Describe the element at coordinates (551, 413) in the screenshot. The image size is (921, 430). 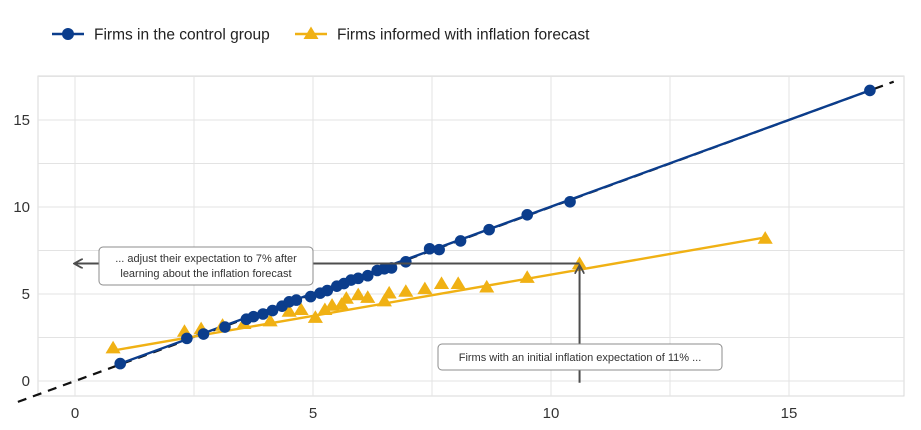
I see `x-tick-label: 10` at that location.